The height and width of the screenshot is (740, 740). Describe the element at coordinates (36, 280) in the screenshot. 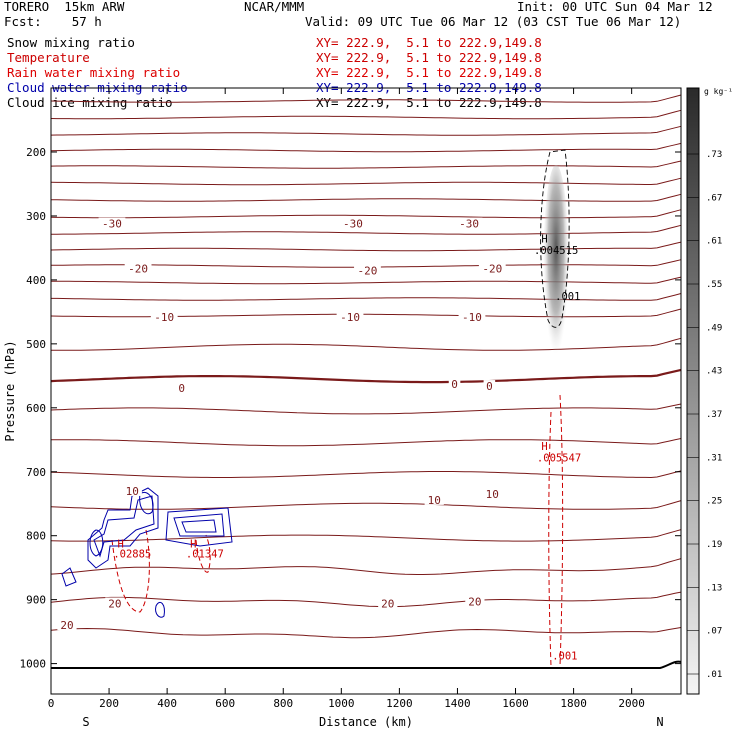

I see `y-tick-label: 400` at that location.